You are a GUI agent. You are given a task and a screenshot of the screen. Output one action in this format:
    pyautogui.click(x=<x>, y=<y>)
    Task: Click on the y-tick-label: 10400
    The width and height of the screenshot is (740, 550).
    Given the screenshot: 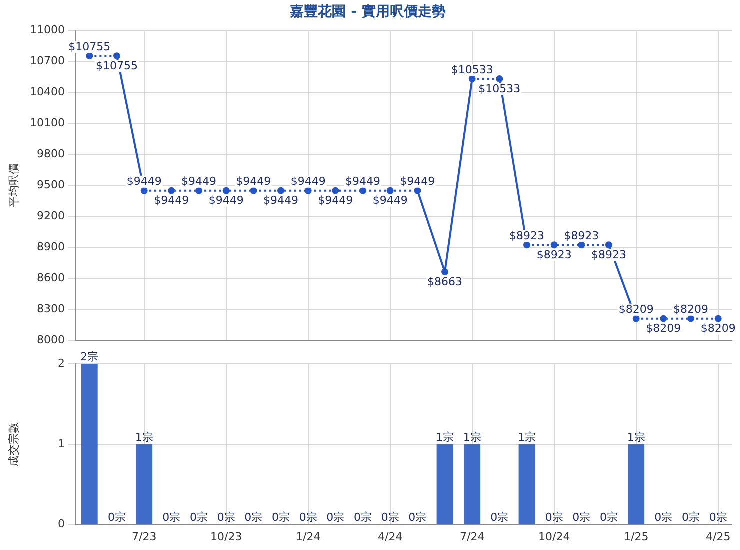 What is the action you would take?
    pyautogui.click(x=47, y=92)
    